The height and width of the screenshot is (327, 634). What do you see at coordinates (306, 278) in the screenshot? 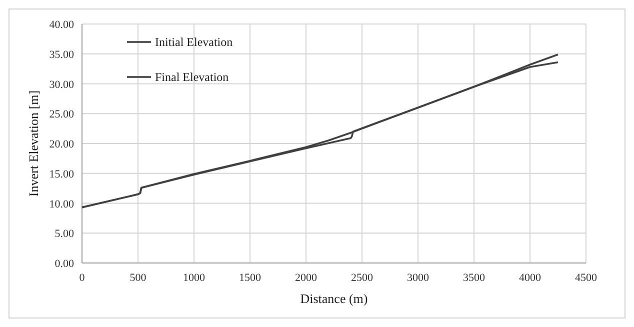
I see `x-tick-label: 2000` at bounding box center [306, 278].